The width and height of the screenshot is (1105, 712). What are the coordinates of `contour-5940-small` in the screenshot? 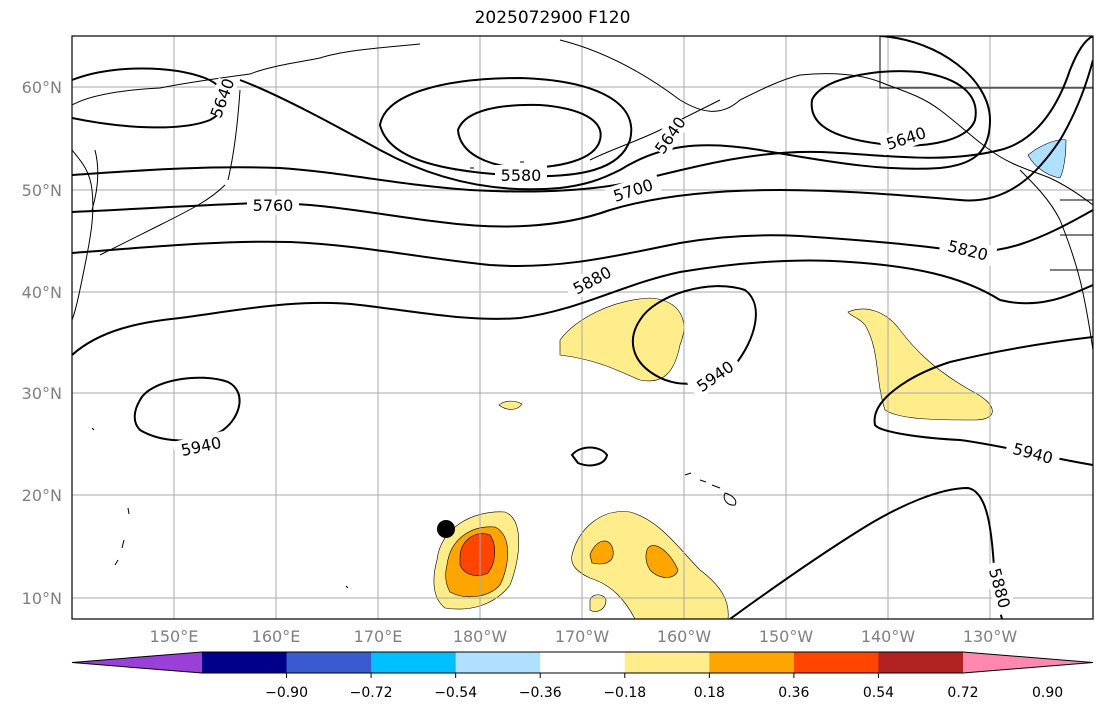 It's located at (589, 456).